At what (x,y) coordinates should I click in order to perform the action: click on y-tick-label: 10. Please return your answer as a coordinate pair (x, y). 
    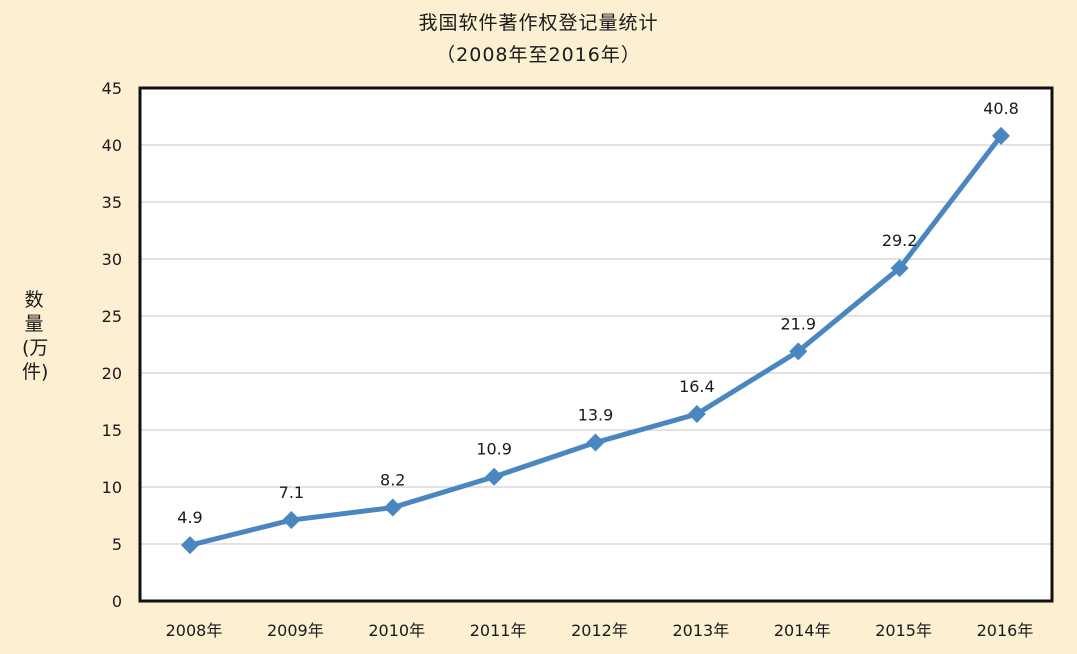
    Looking at the image, I should click on (112, 487).